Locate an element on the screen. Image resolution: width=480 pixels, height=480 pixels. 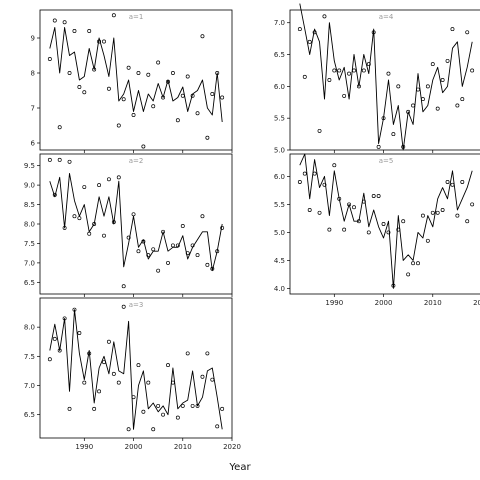
panel-5-ytick-label: 5.0 is located at coordinates (279, 233).